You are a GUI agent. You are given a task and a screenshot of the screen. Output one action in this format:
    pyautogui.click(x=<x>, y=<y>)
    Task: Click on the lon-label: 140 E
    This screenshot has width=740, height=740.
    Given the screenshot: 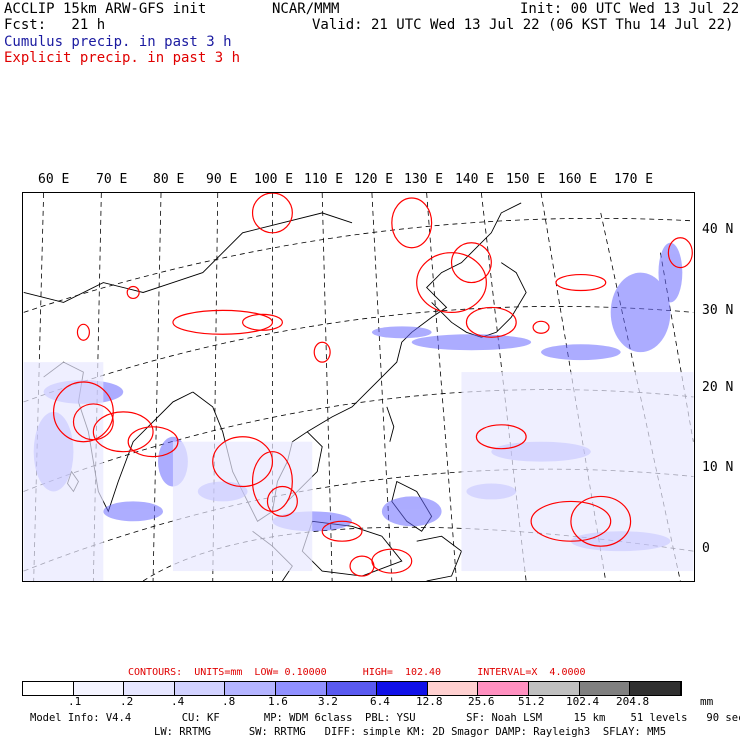 What is the action you would take?
    pyautogui.click(x=475, y=179)
    